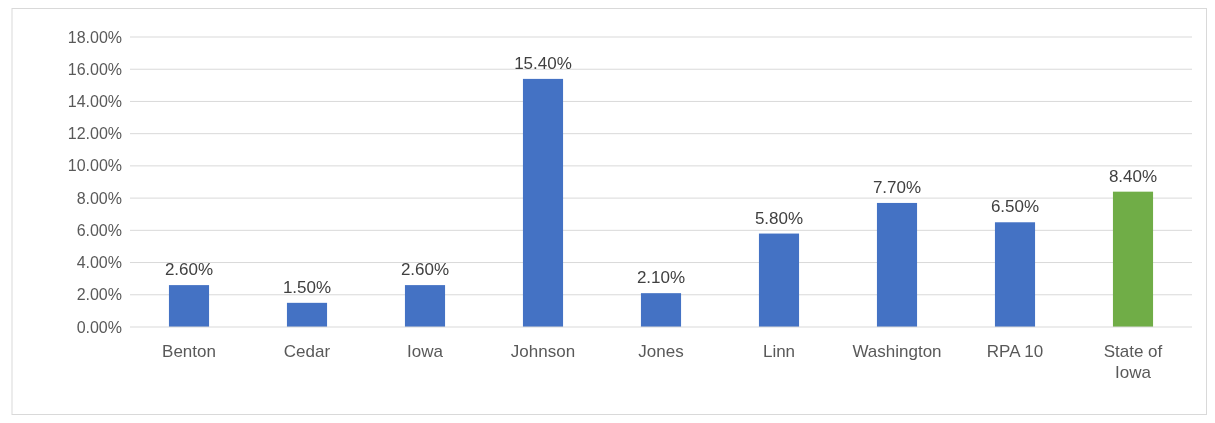 The width and height of the screenshot is (1215, 423). I want to click on x-tick-label: Linn, so click(779, 351).